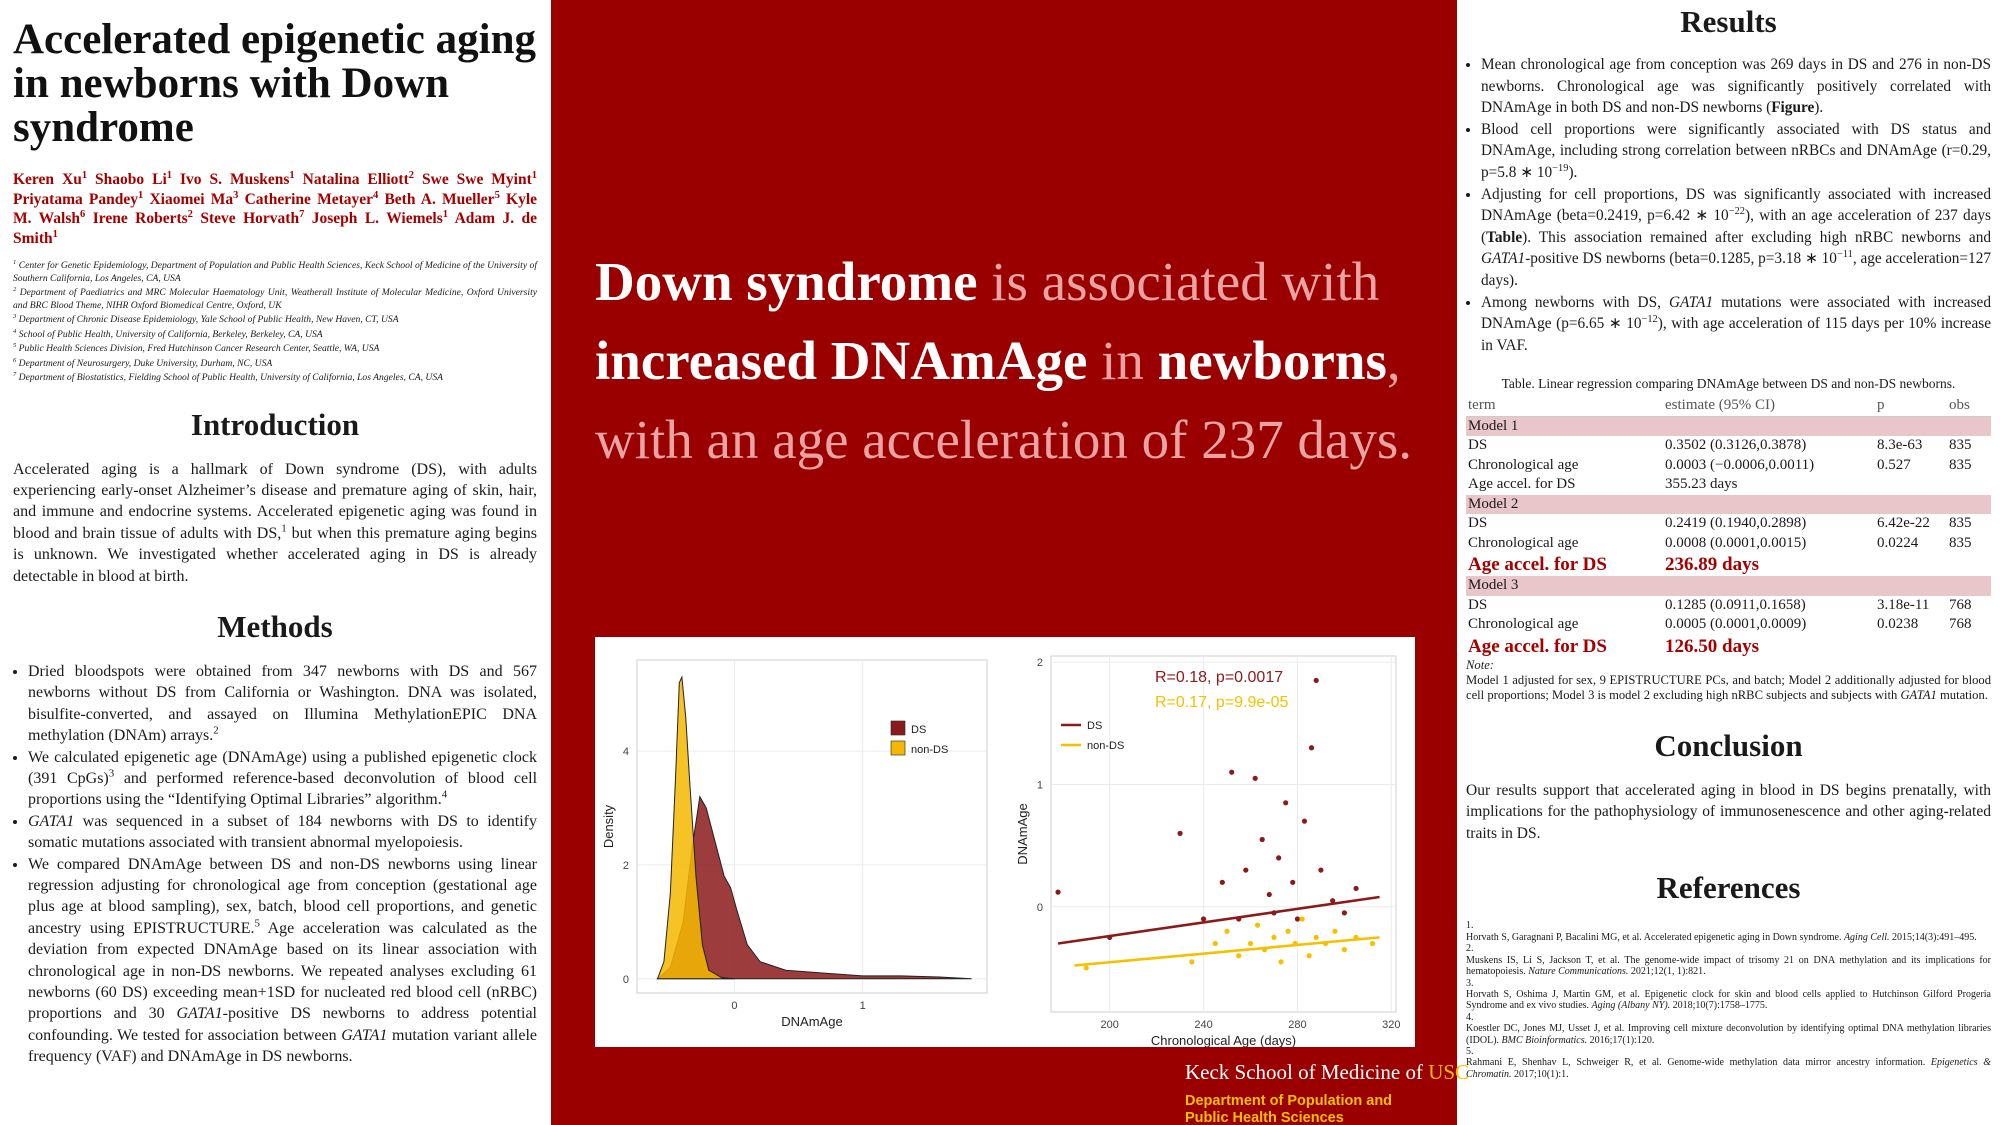 This screenshot has width=2000, height=1125. Describe the element at coordinates (1712, 646) in the screenshot. I see `table-cell: 126.50 days` at that location.